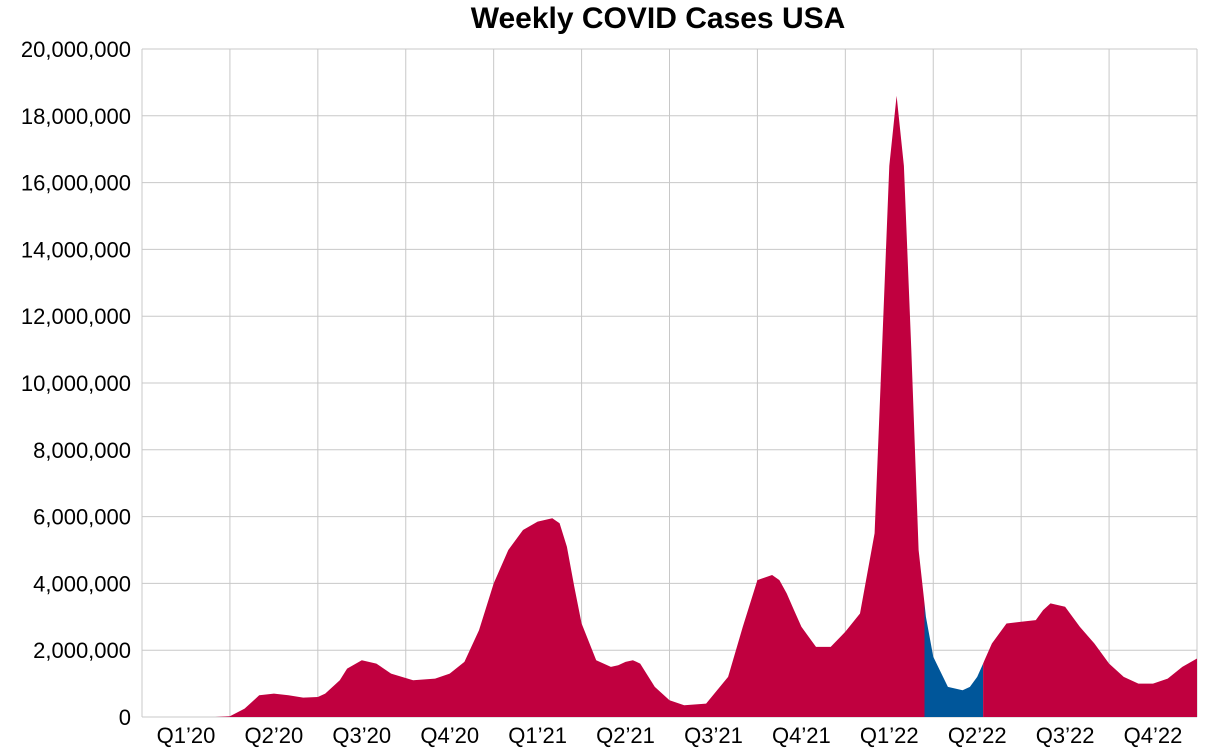  Describe the element at coordinates (801, 735) in the screenshot. I see `x-tick-label: Q4’21` at that location.